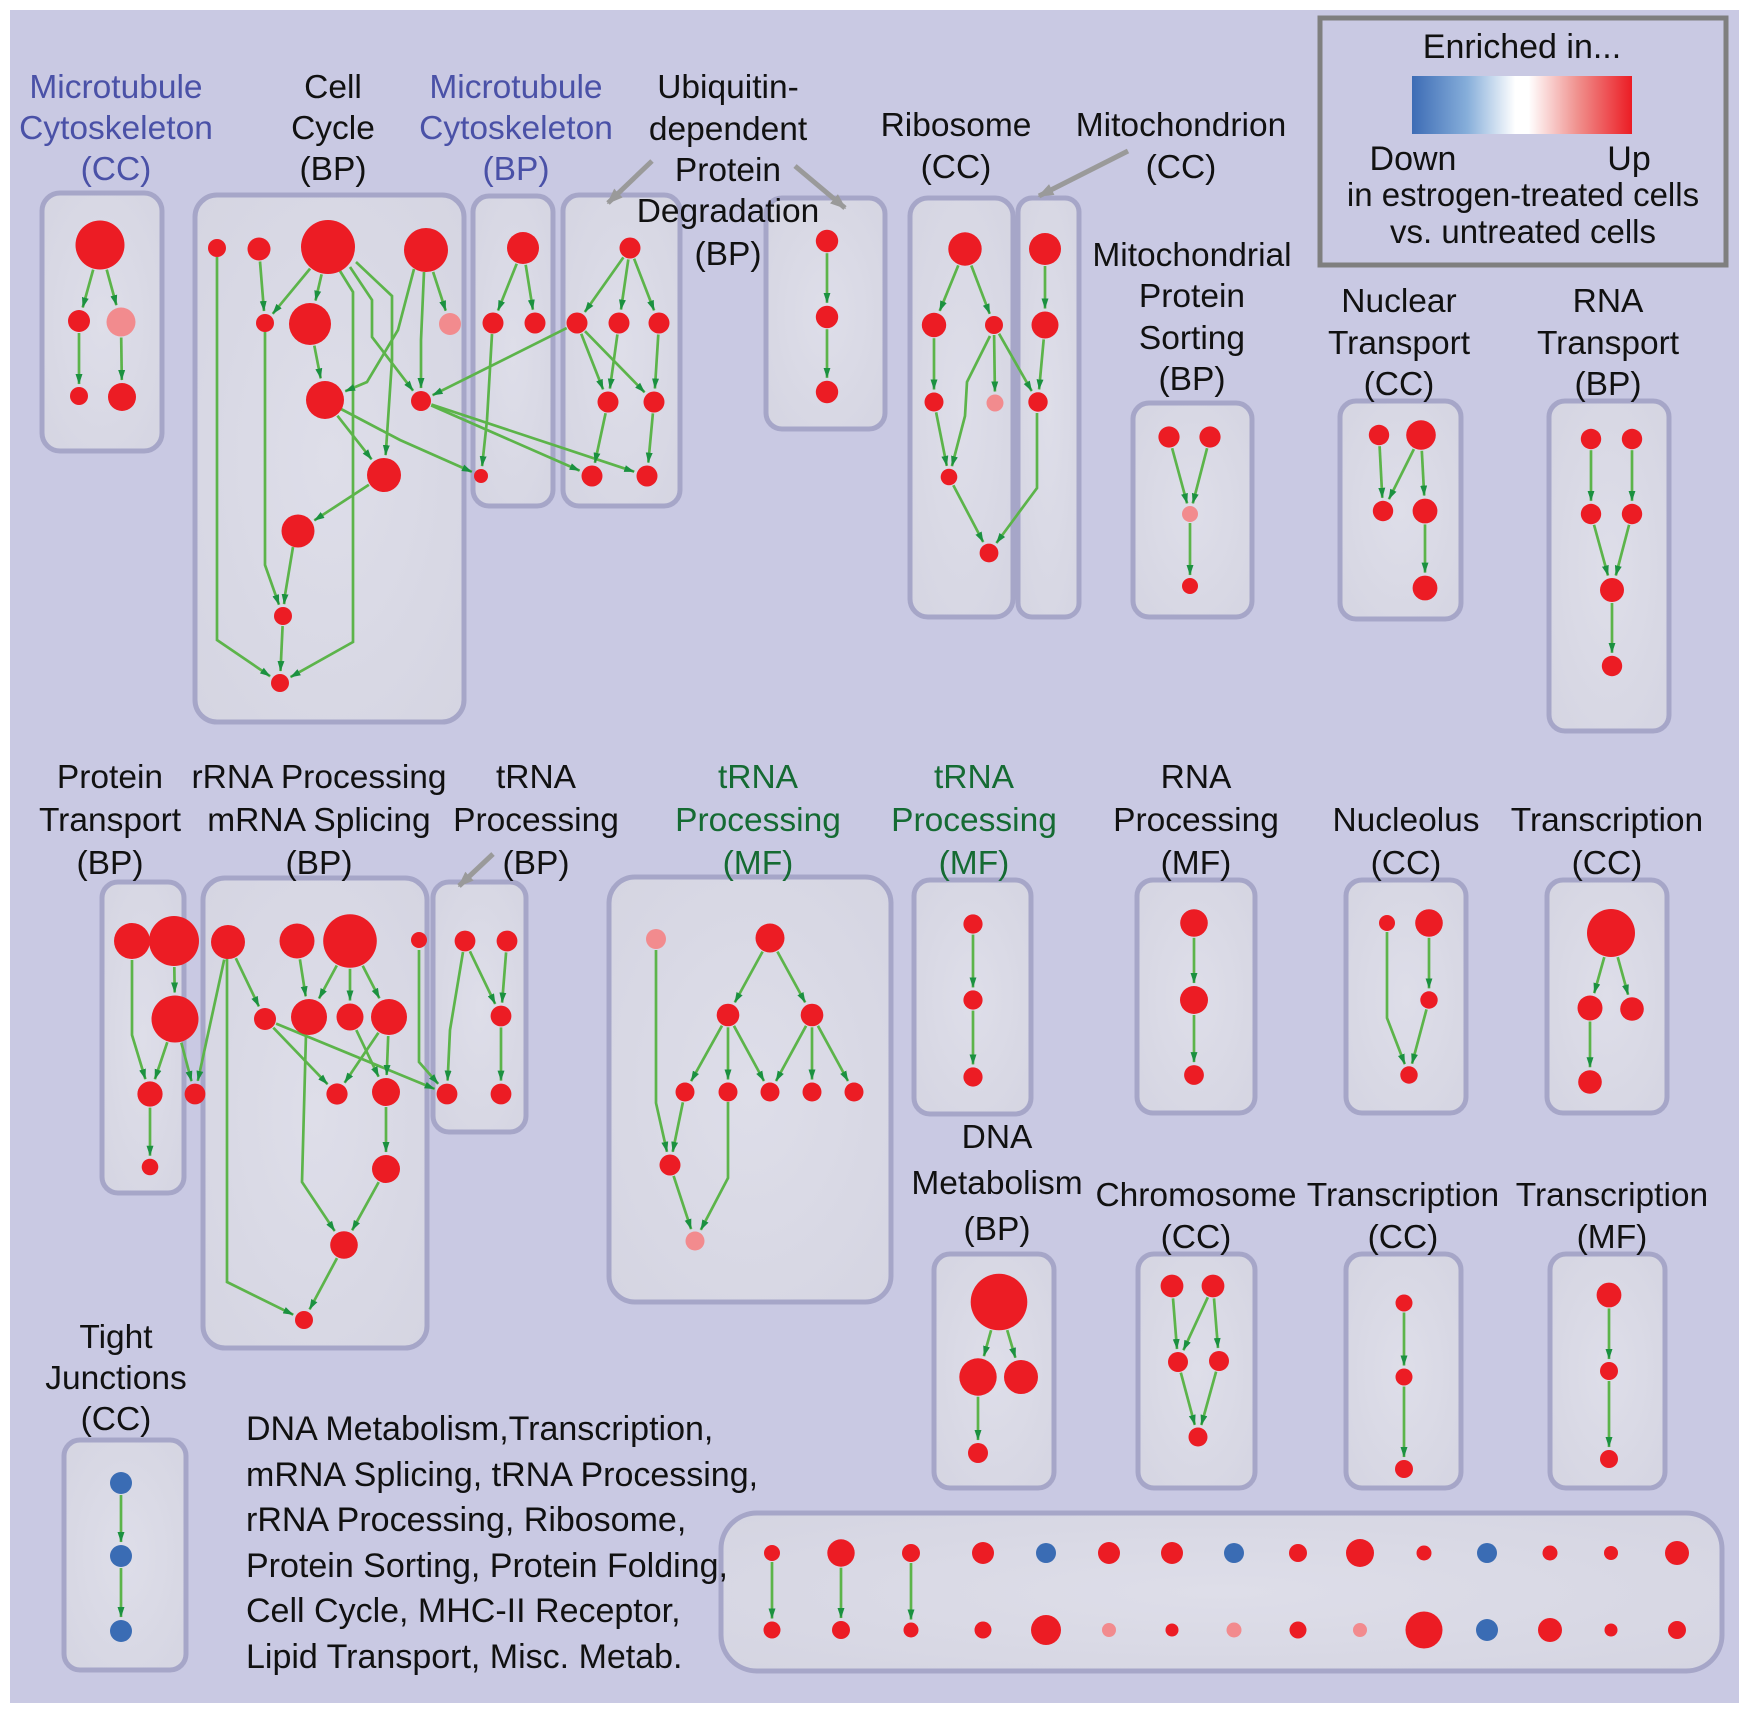 The height and width of the screenshot is (1715, 1750). I want to click on svg-text: Mitochondrion, so click(1181, 125).